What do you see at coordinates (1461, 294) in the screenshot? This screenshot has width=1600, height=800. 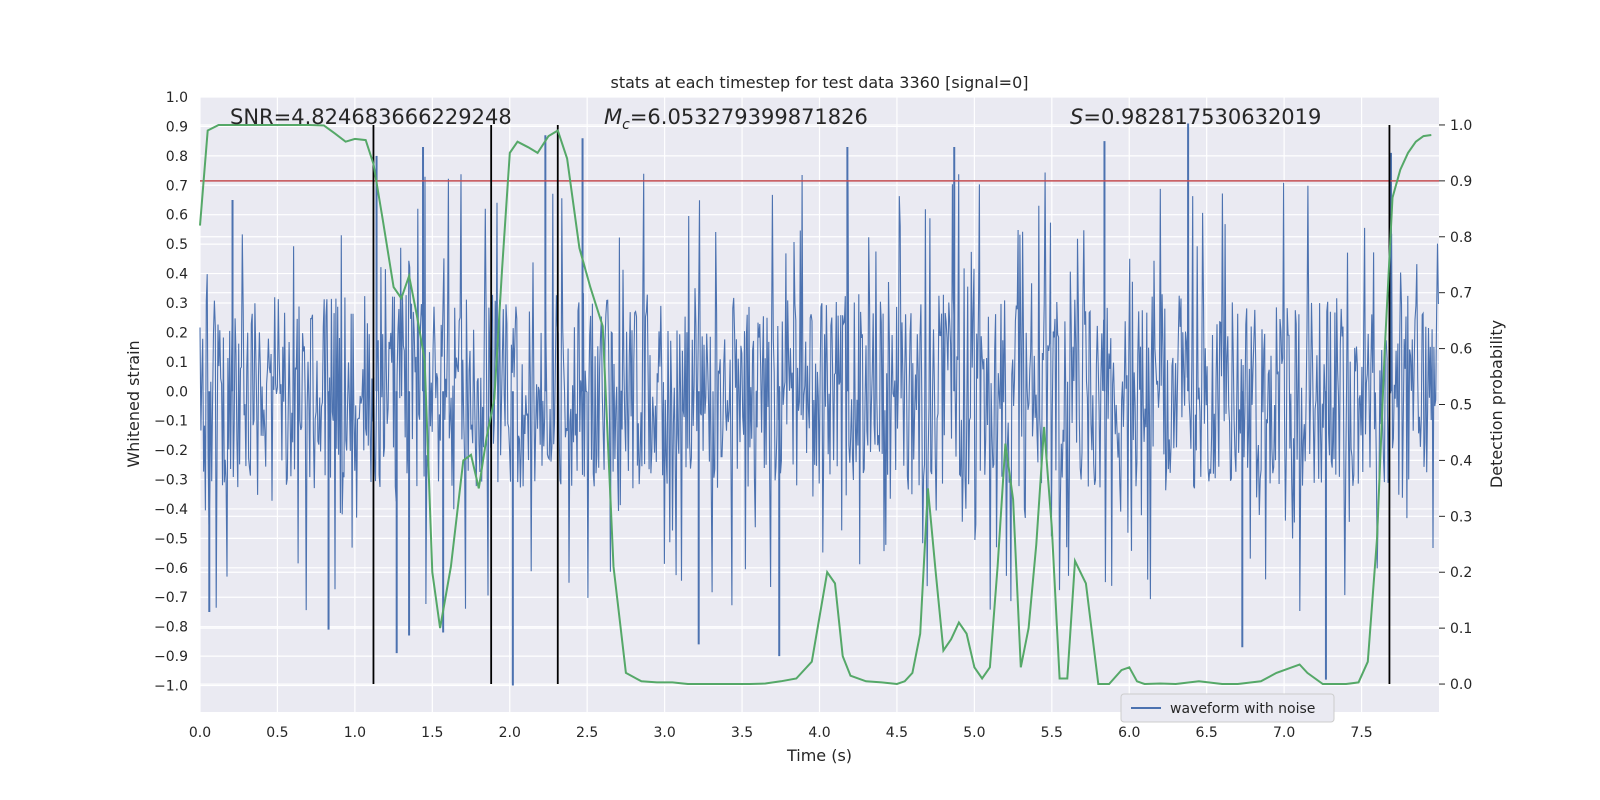 I see `y2-tick-label: 0.7` at bounding box center [1461, 294].